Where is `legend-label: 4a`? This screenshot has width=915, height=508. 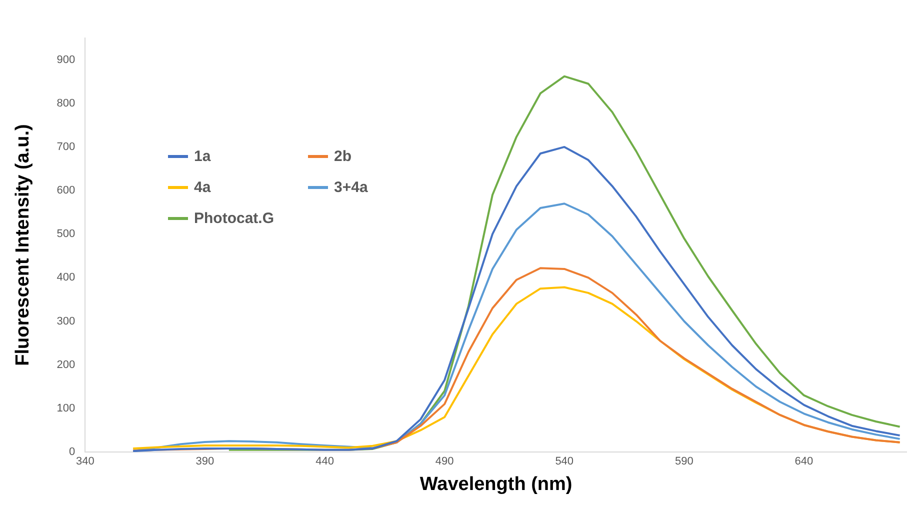
legend-label: 4a is located at coordinates (202, 187).